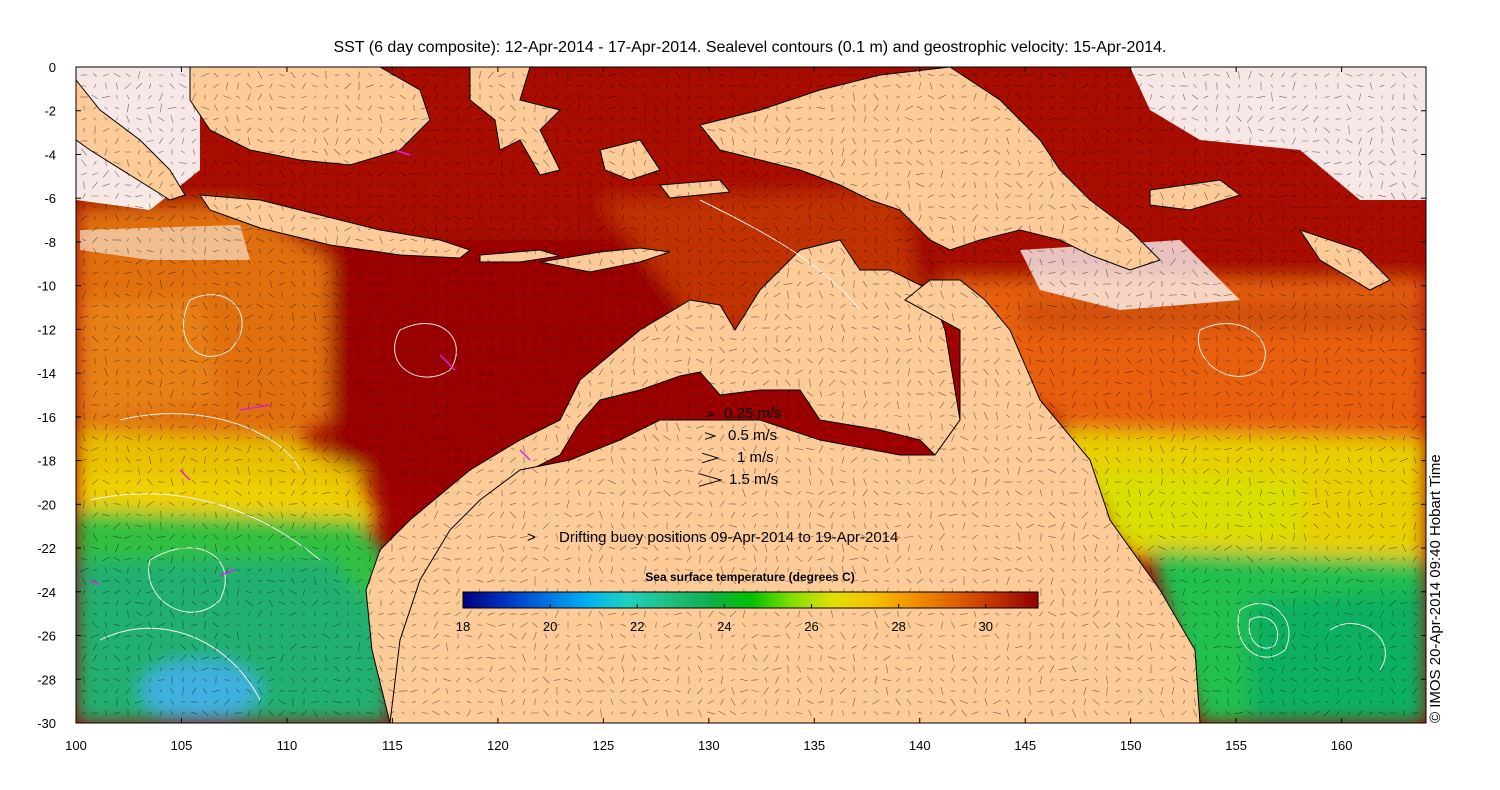 The height and width of the screenshot is (790, 1500). Describe the element at coordinates (46, 548) in the screenshot. I see `y-tick-label: -22` at that location.